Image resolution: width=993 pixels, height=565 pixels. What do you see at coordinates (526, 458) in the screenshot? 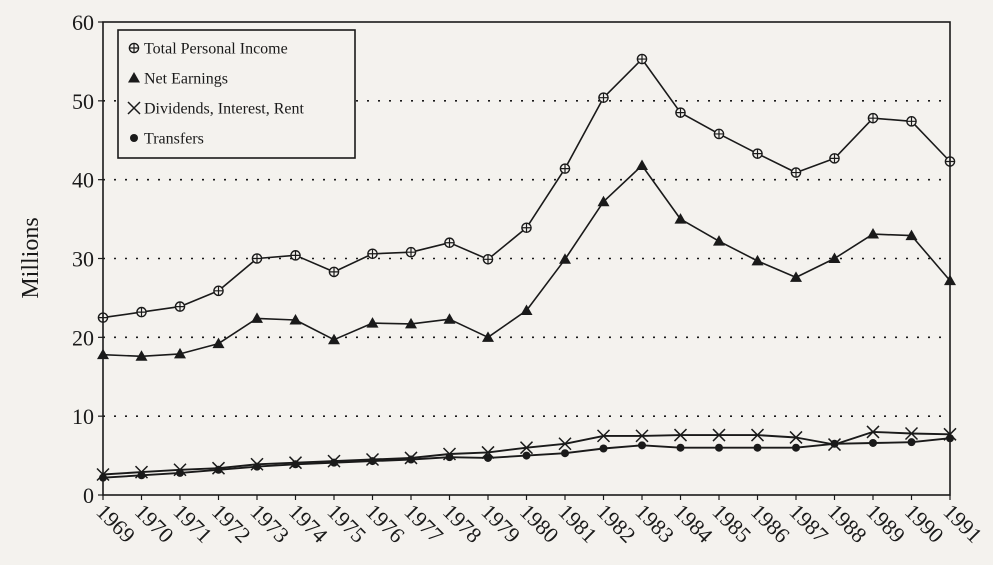
I see `series-transfers` at bounding box center [526, 458].